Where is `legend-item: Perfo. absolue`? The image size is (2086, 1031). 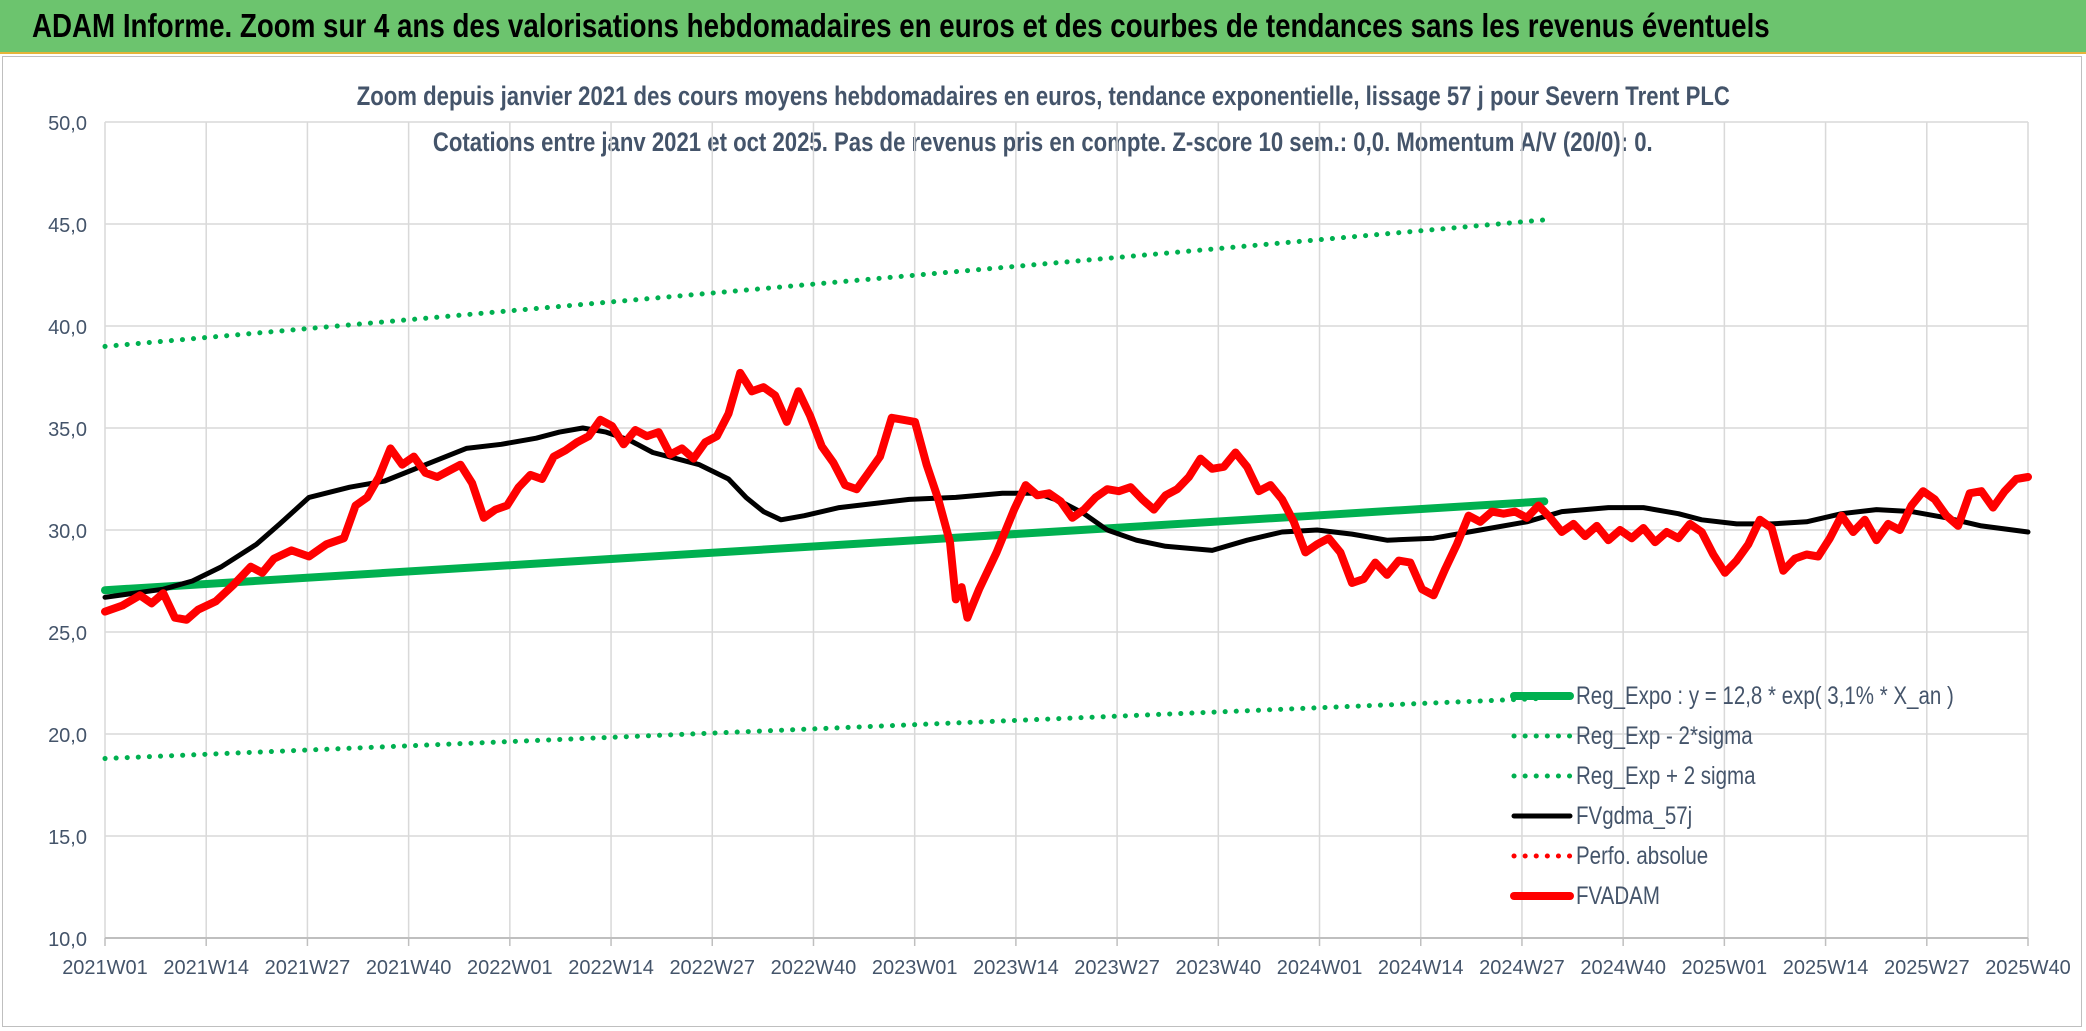 legend-item: Perfo. absolue is located at coordinates (1745, 856).